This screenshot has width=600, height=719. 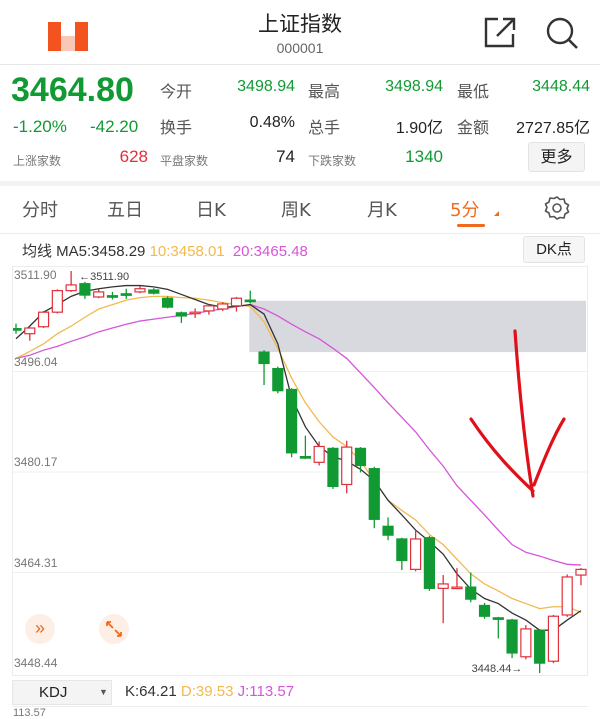 What do you see at coordinates (53, 692) in the screenshot?
I see `indicator-select-value: KDJ` at bounding box center [53, 692].